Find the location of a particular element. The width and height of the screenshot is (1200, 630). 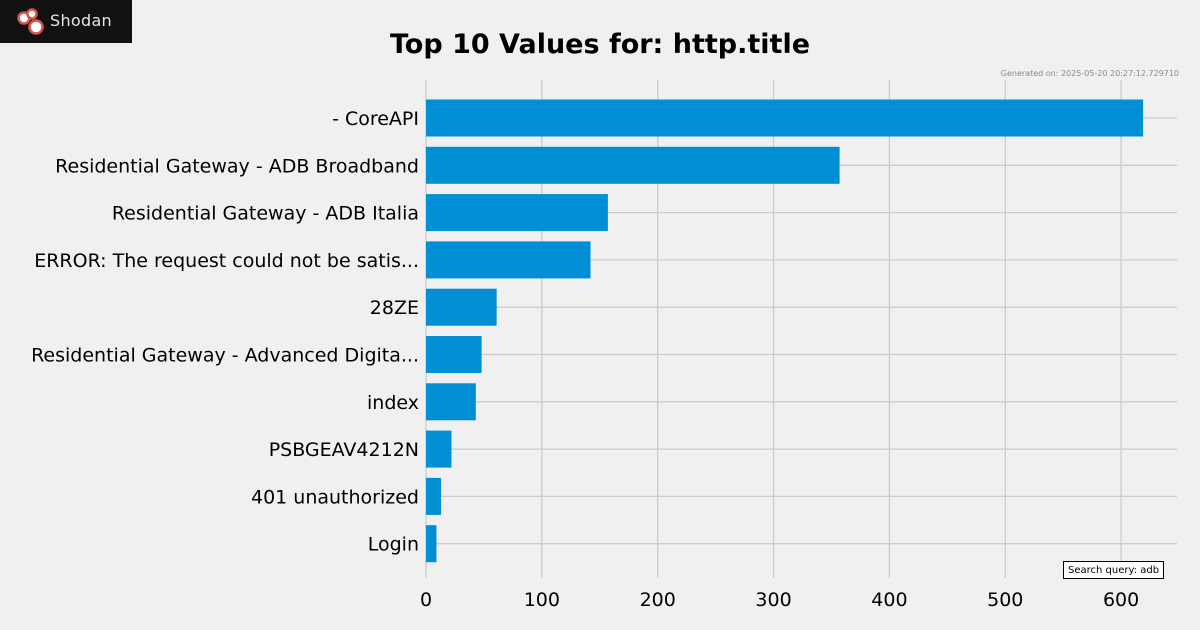

x-tick-label-6: 600 is located at coordinates (1121, 600).